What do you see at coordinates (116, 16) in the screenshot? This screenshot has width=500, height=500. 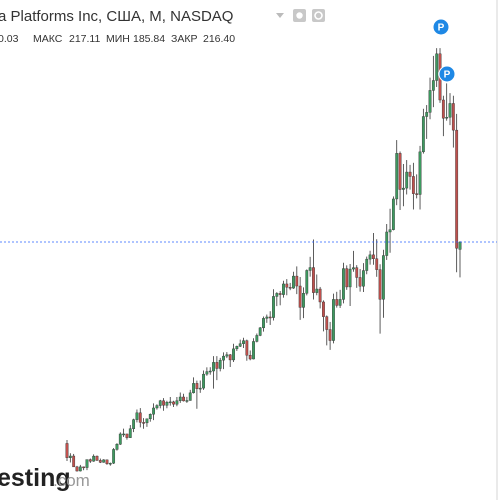 I see `chart-title: a Platforms Inc, США, M, NASDAQ` at bounding box center [116, 16].